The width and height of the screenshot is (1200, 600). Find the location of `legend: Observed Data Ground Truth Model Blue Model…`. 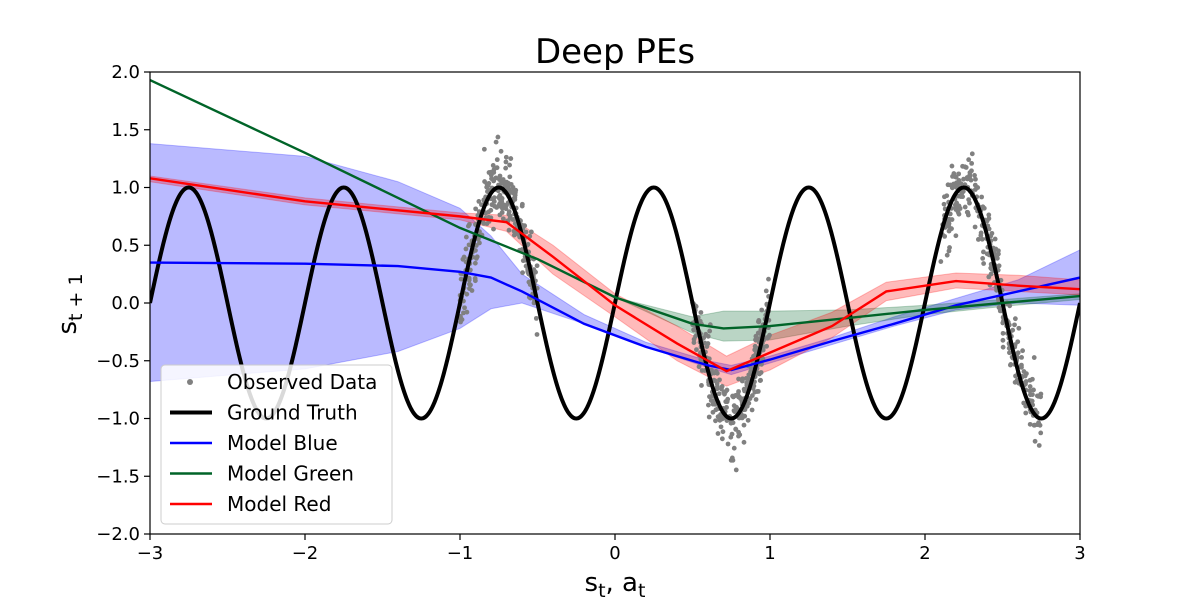

legend: Observed Data Ground Truth Model Blue Model… is located at coordinates (276, 444).